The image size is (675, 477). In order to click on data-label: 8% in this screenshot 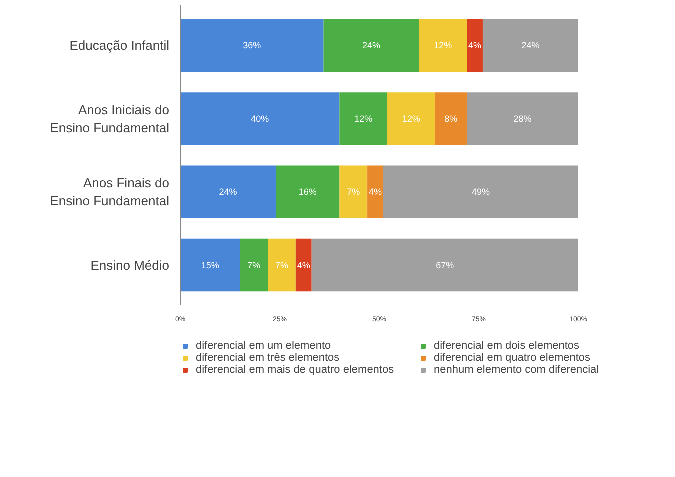, I will do `click(451, 119)`.